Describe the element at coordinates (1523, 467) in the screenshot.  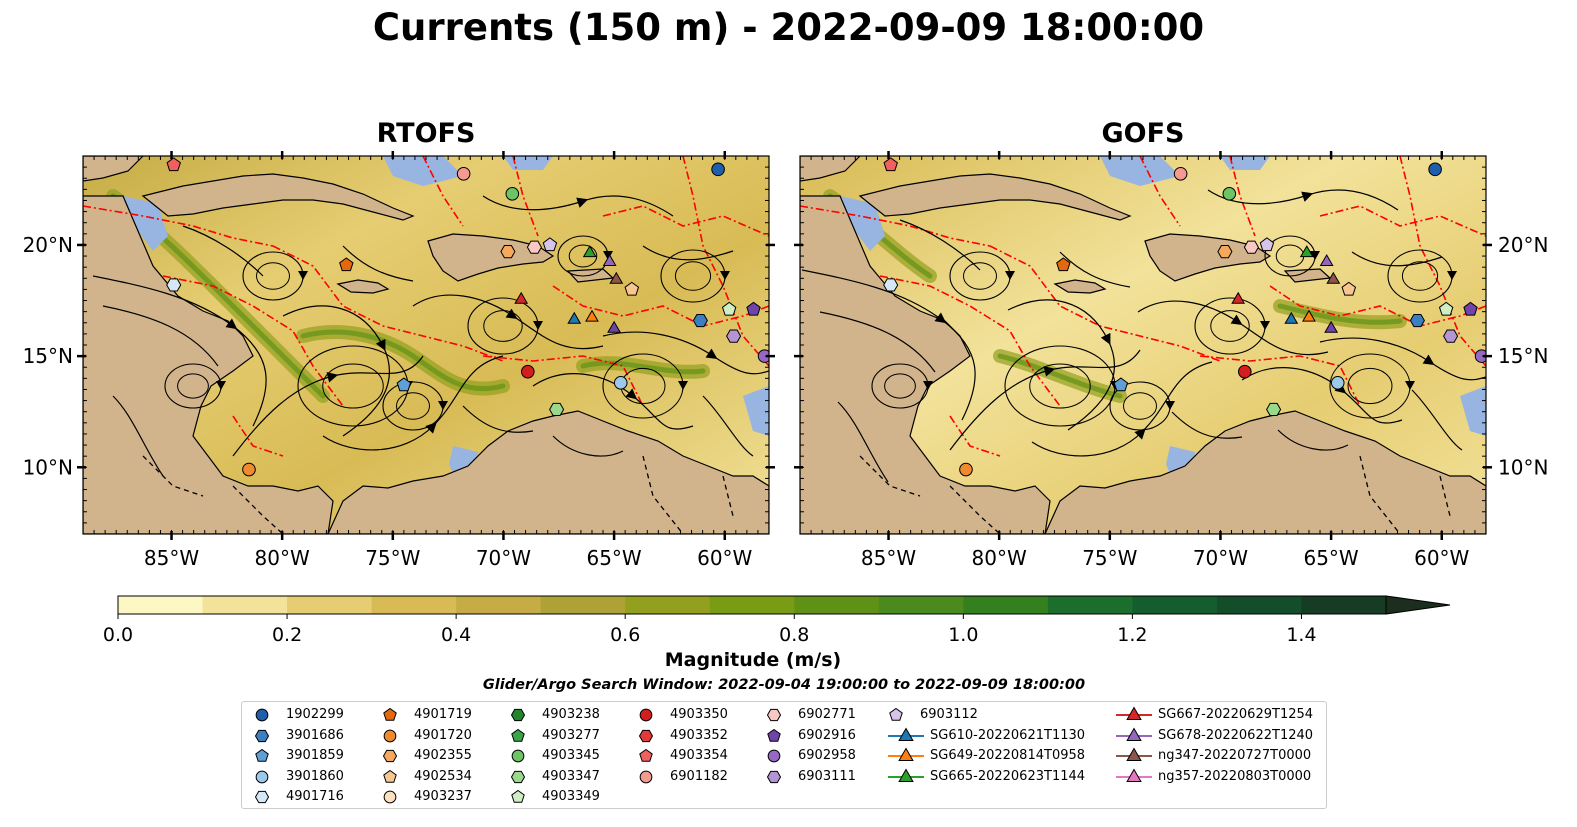
I see `y-tick-label: 10°N` at that location.